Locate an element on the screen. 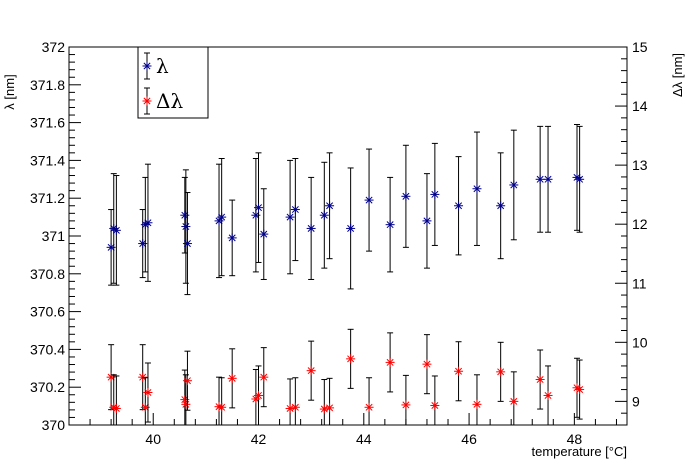  y-left-tick-label: 371 is located at coordinates (54, 236).